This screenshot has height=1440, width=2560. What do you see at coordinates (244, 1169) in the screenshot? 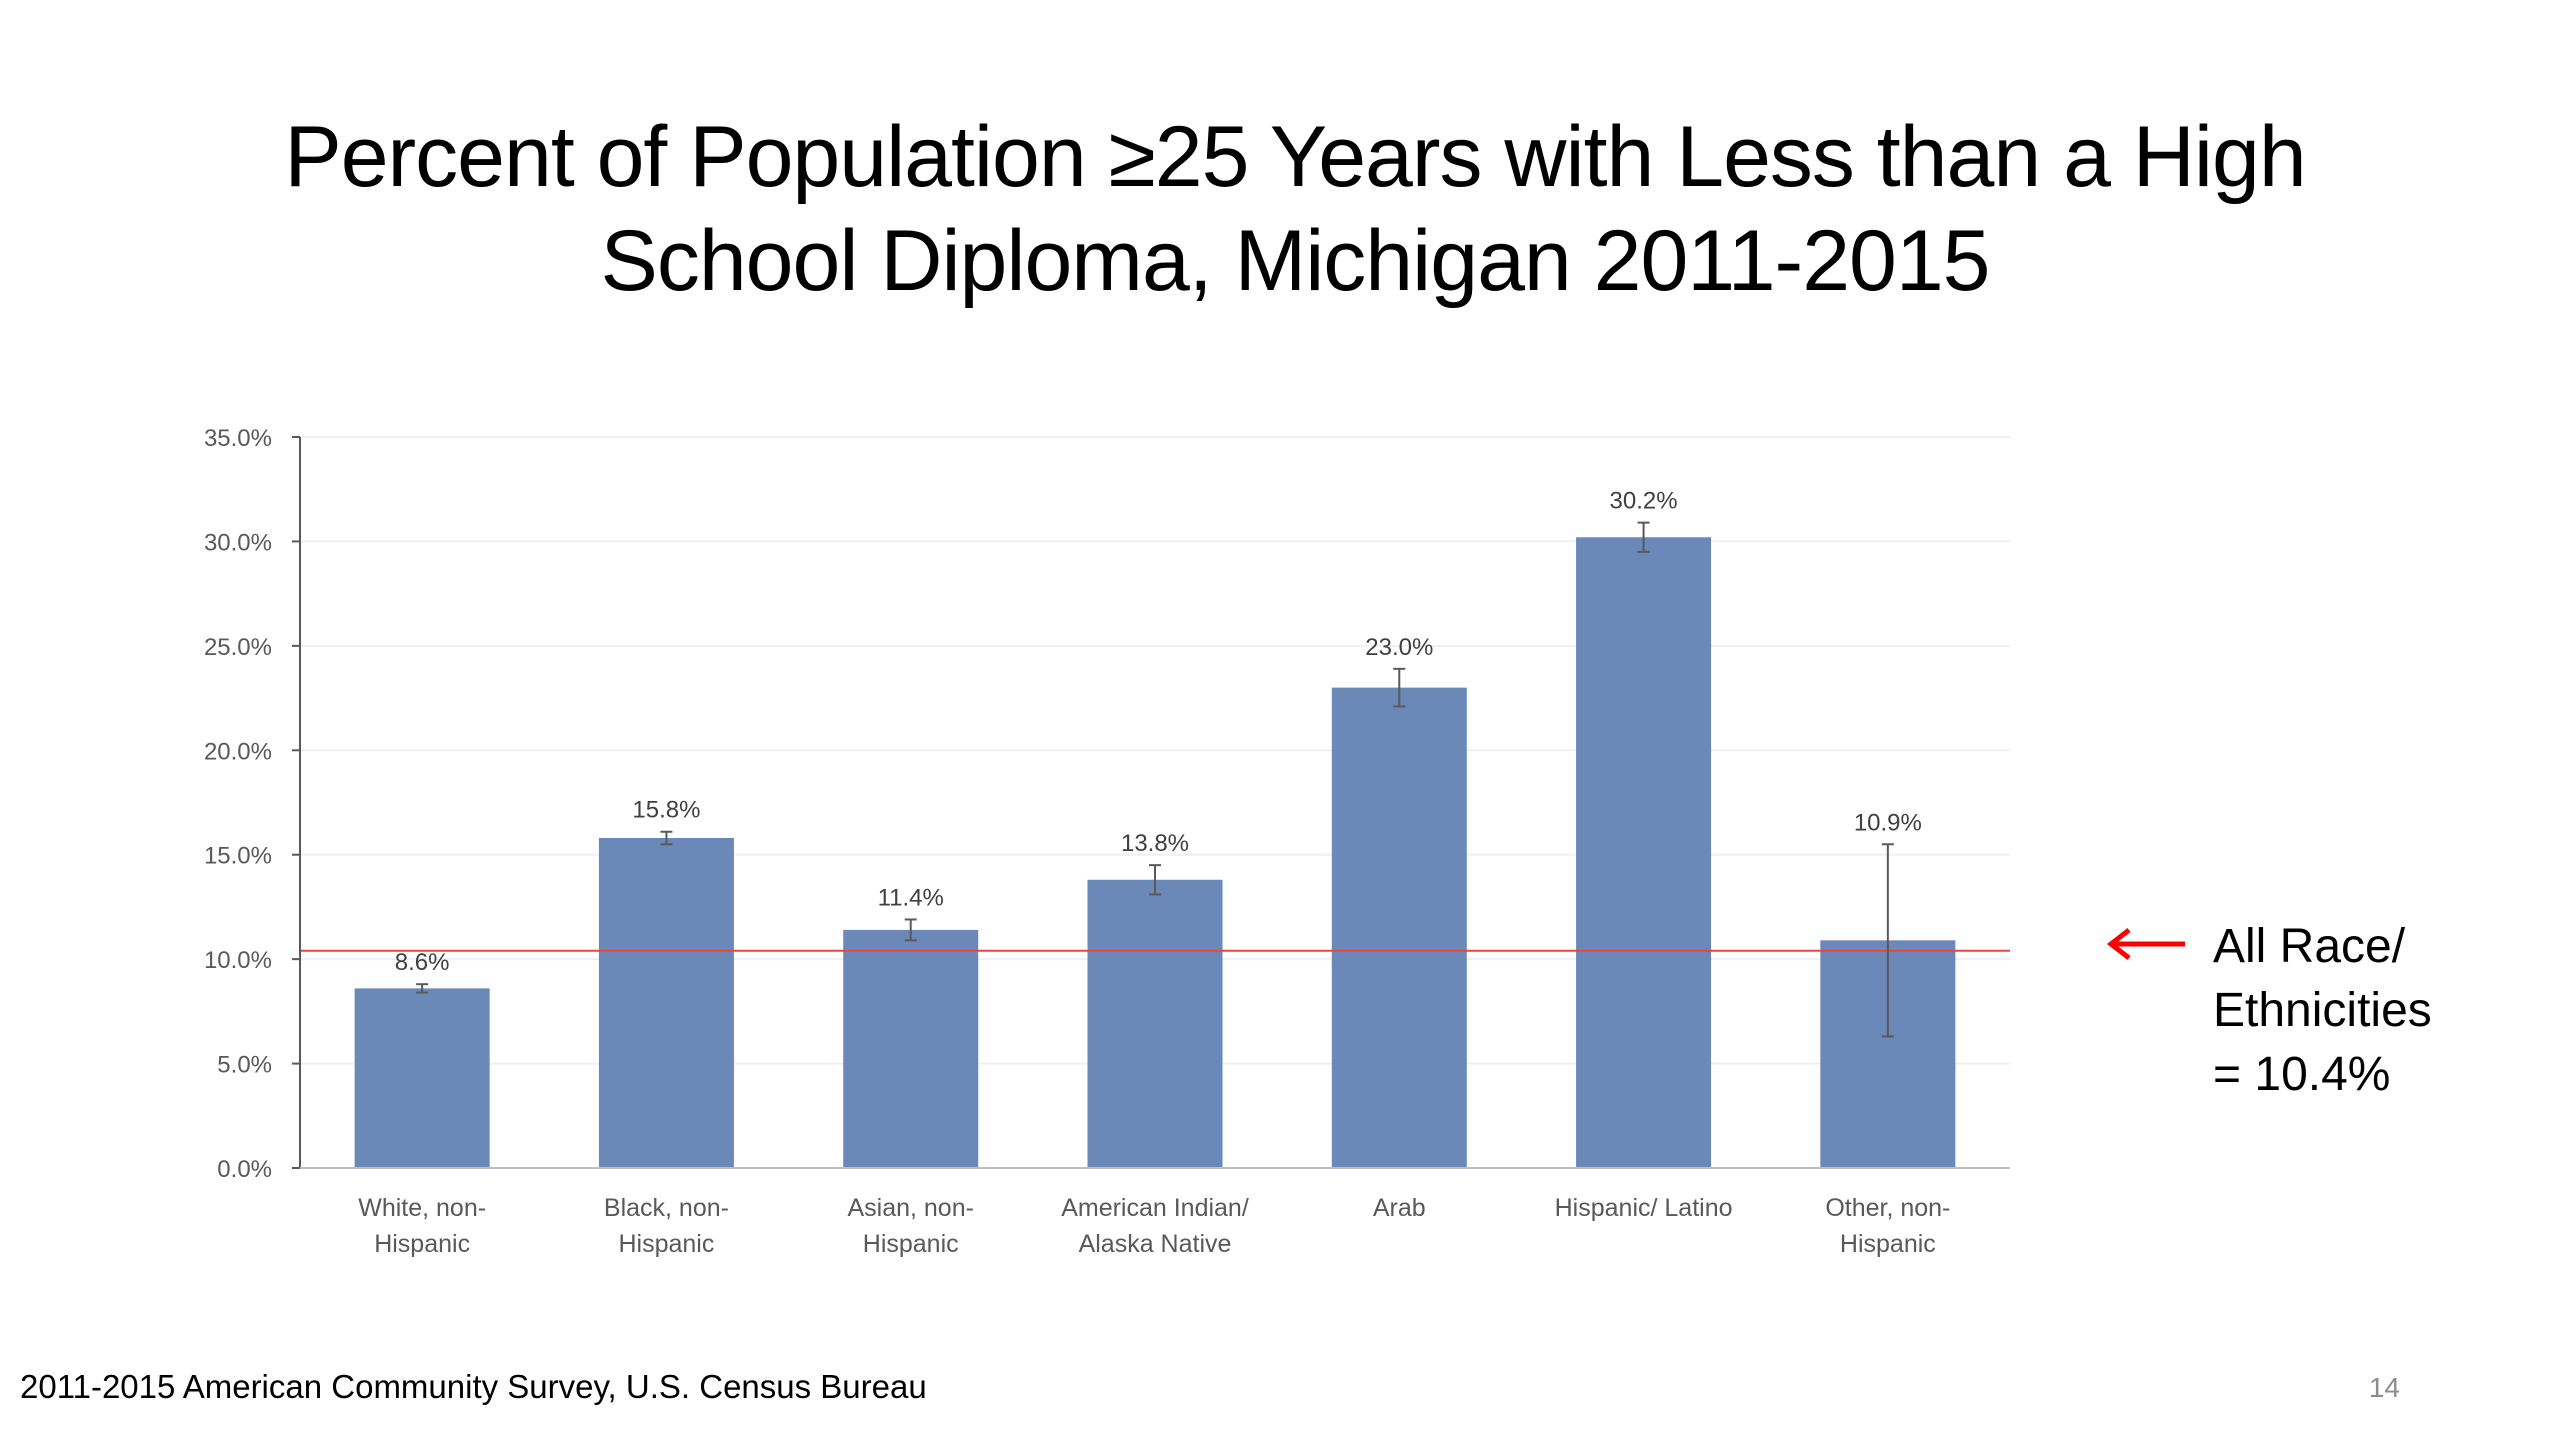
I see `y-tick-label: 0.0%` at bounding box center [244, 1169].